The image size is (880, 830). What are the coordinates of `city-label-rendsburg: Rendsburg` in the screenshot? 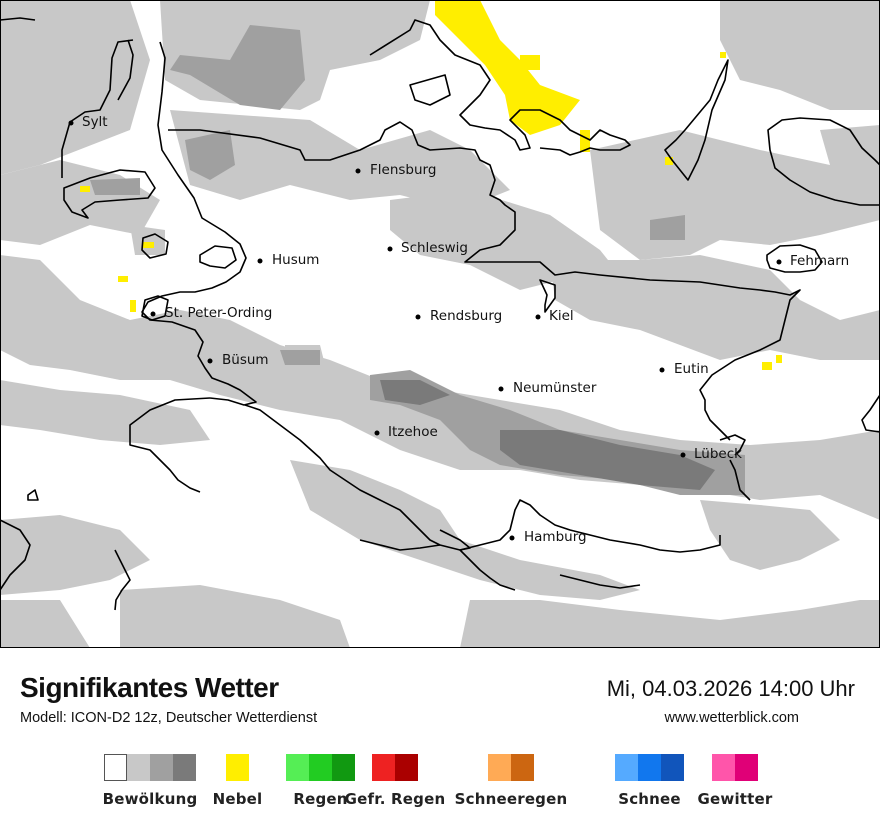 It's located at (466, 316).